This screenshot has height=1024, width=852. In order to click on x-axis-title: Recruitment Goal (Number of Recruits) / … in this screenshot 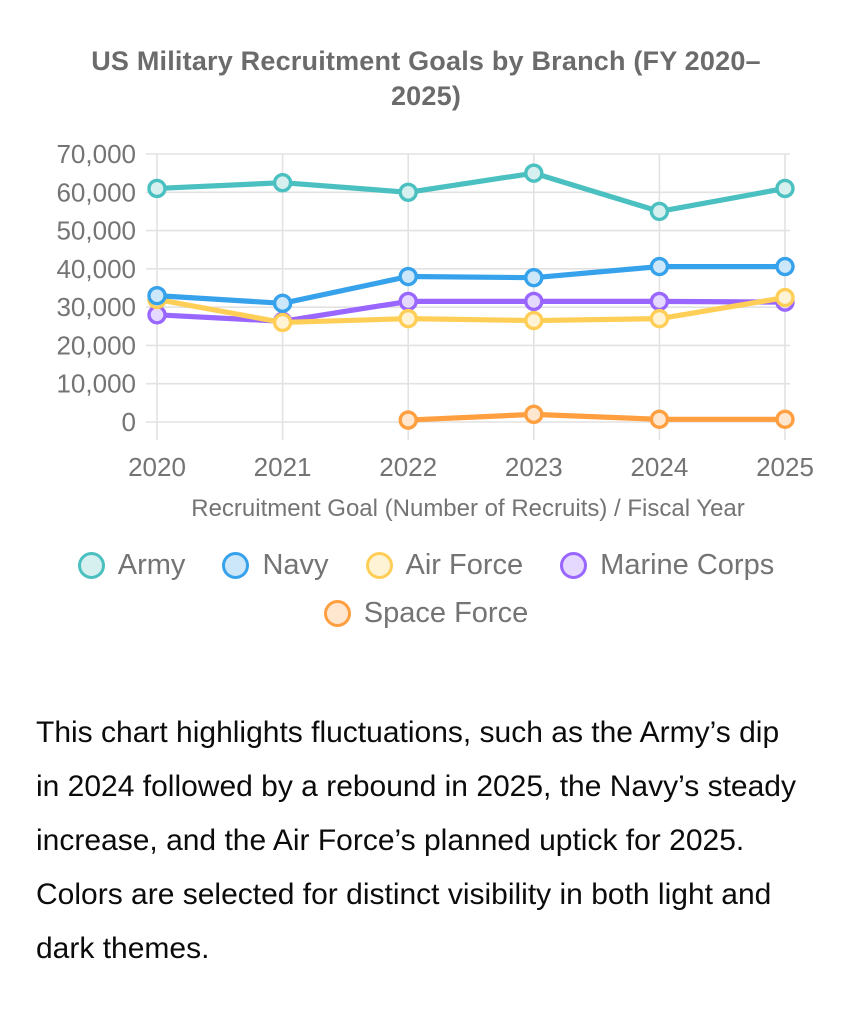, I will do `click(468, 508)`.